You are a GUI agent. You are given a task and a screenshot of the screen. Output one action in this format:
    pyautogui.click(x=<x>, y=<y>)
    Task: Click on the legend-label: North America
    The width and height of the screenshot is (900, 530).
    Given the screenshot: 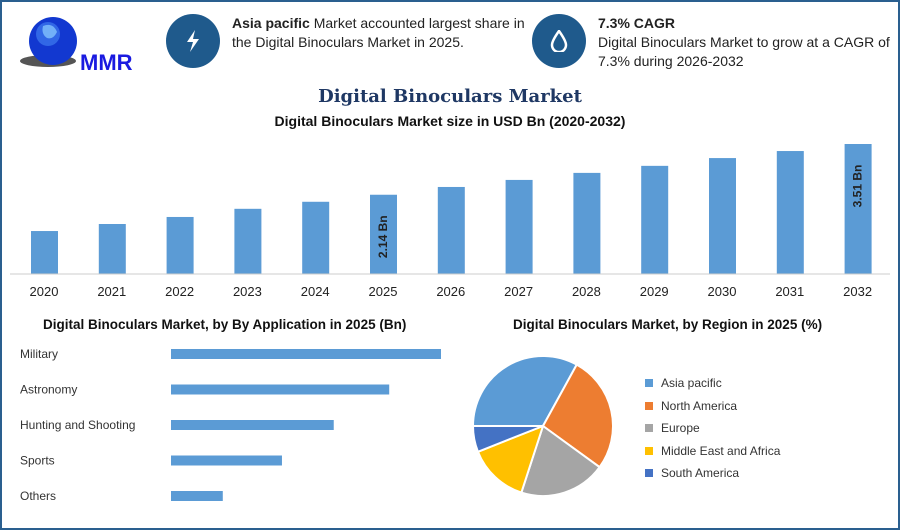 What is the action you would take?
    pyautogui.click(x=699, y=405)
    